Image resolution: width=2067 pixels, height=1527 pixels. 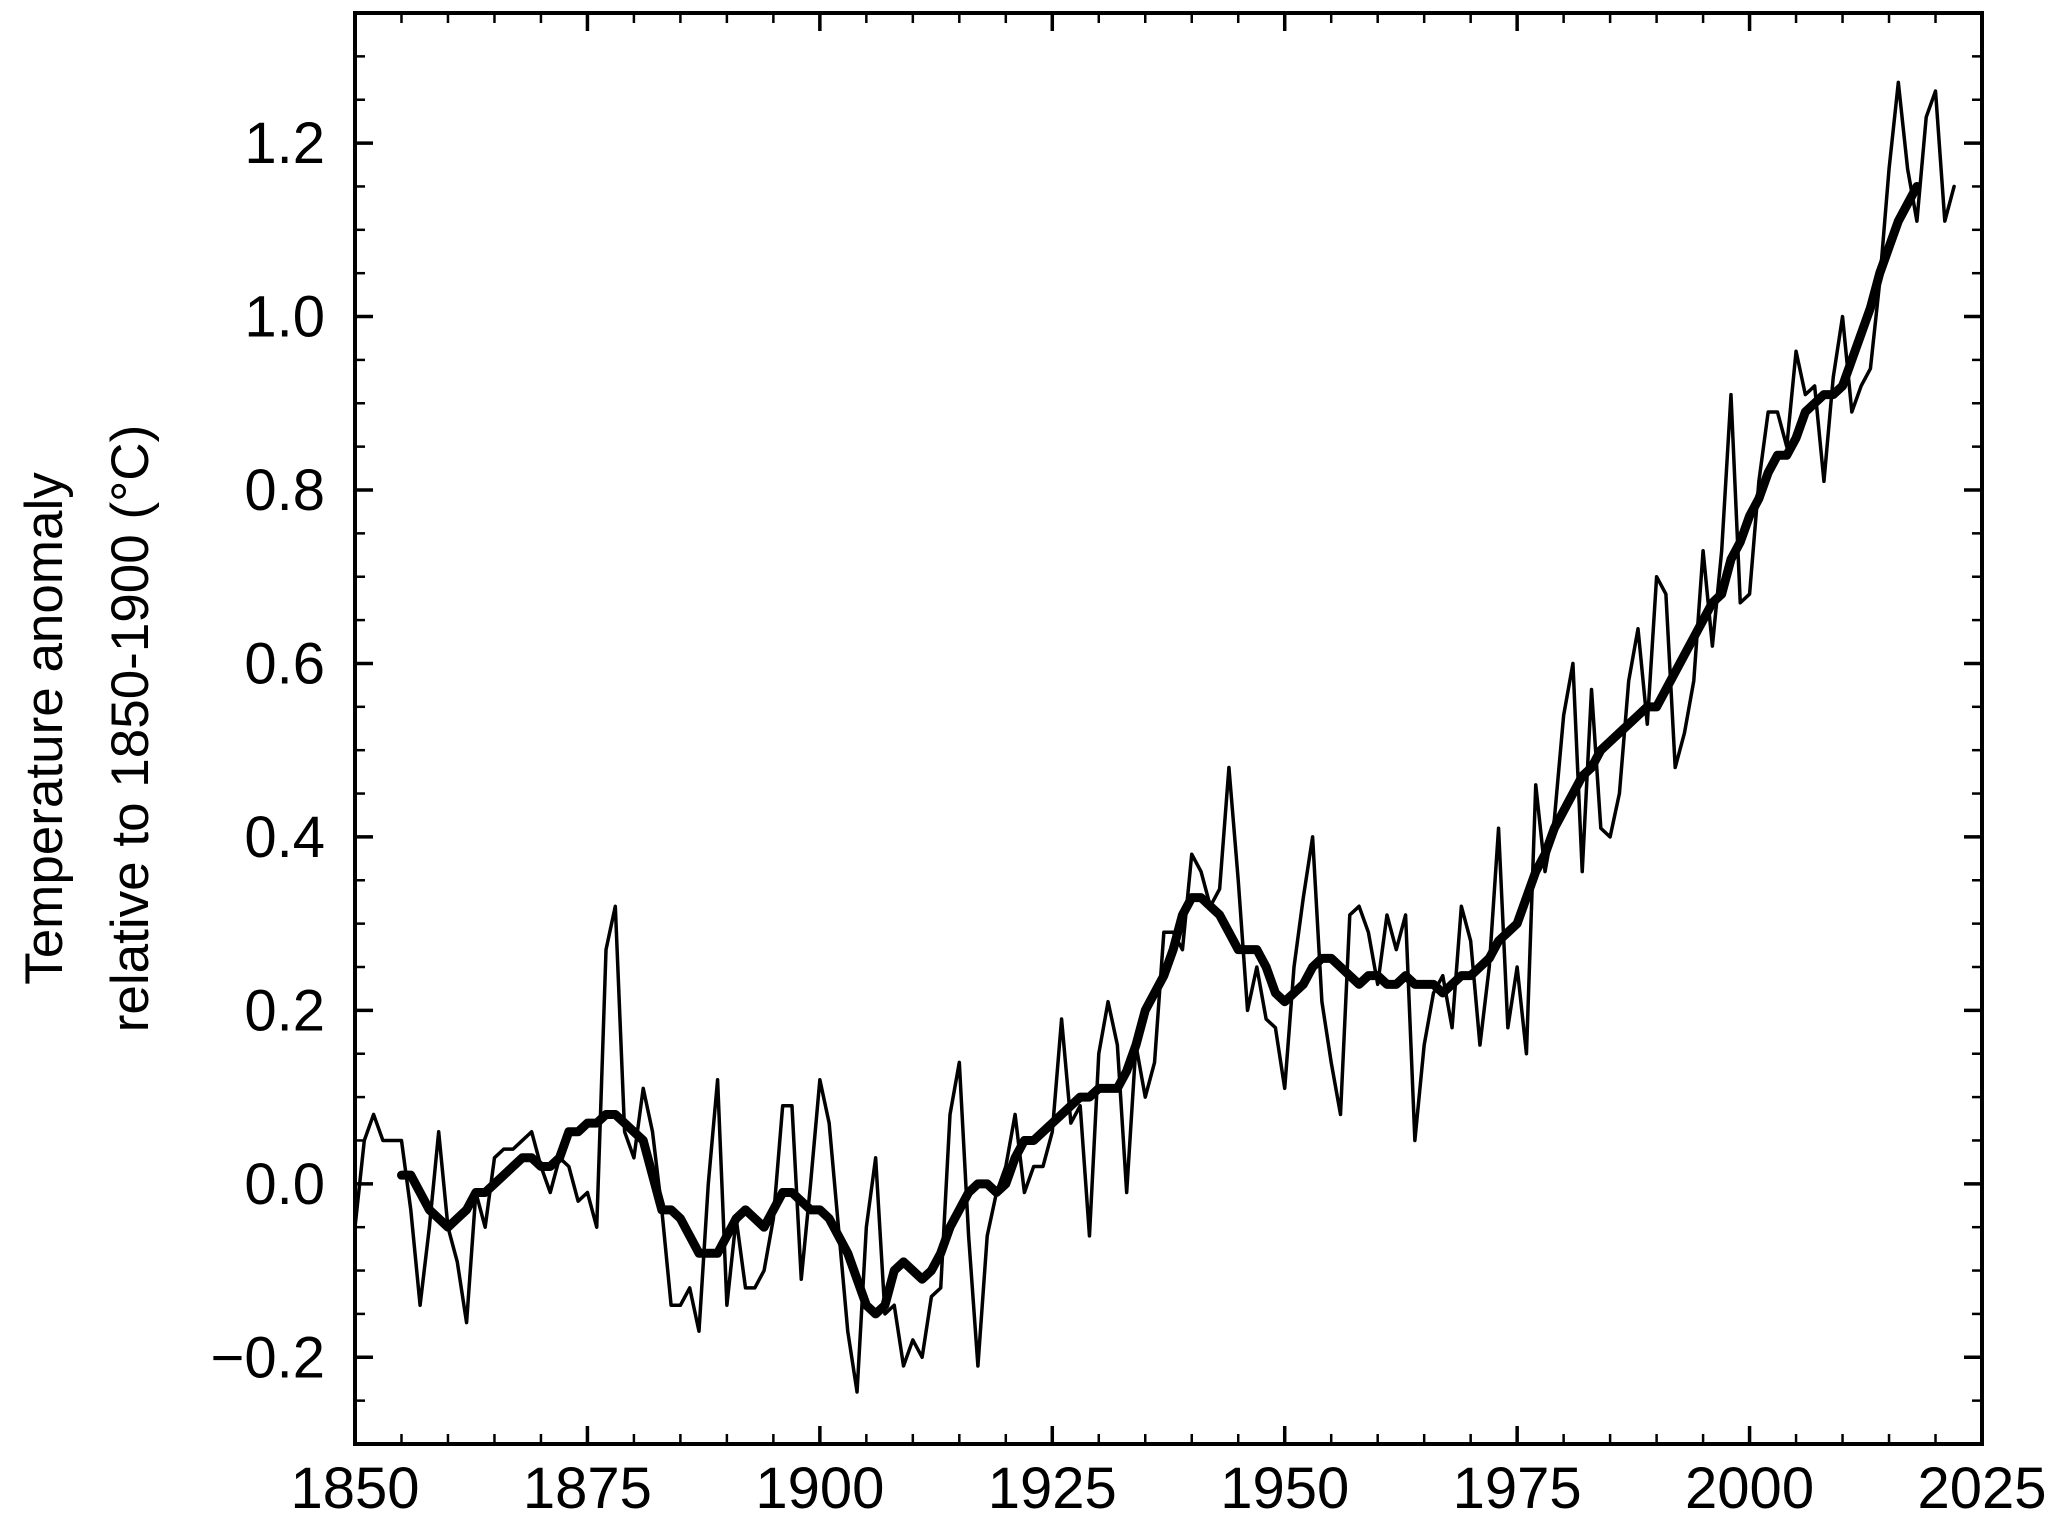 What do you see at coordinates (130, 728) in the screenshot?
I see `y-axis-label: relative to 1850-1900 (°C)` at bounding box center [130, 728].